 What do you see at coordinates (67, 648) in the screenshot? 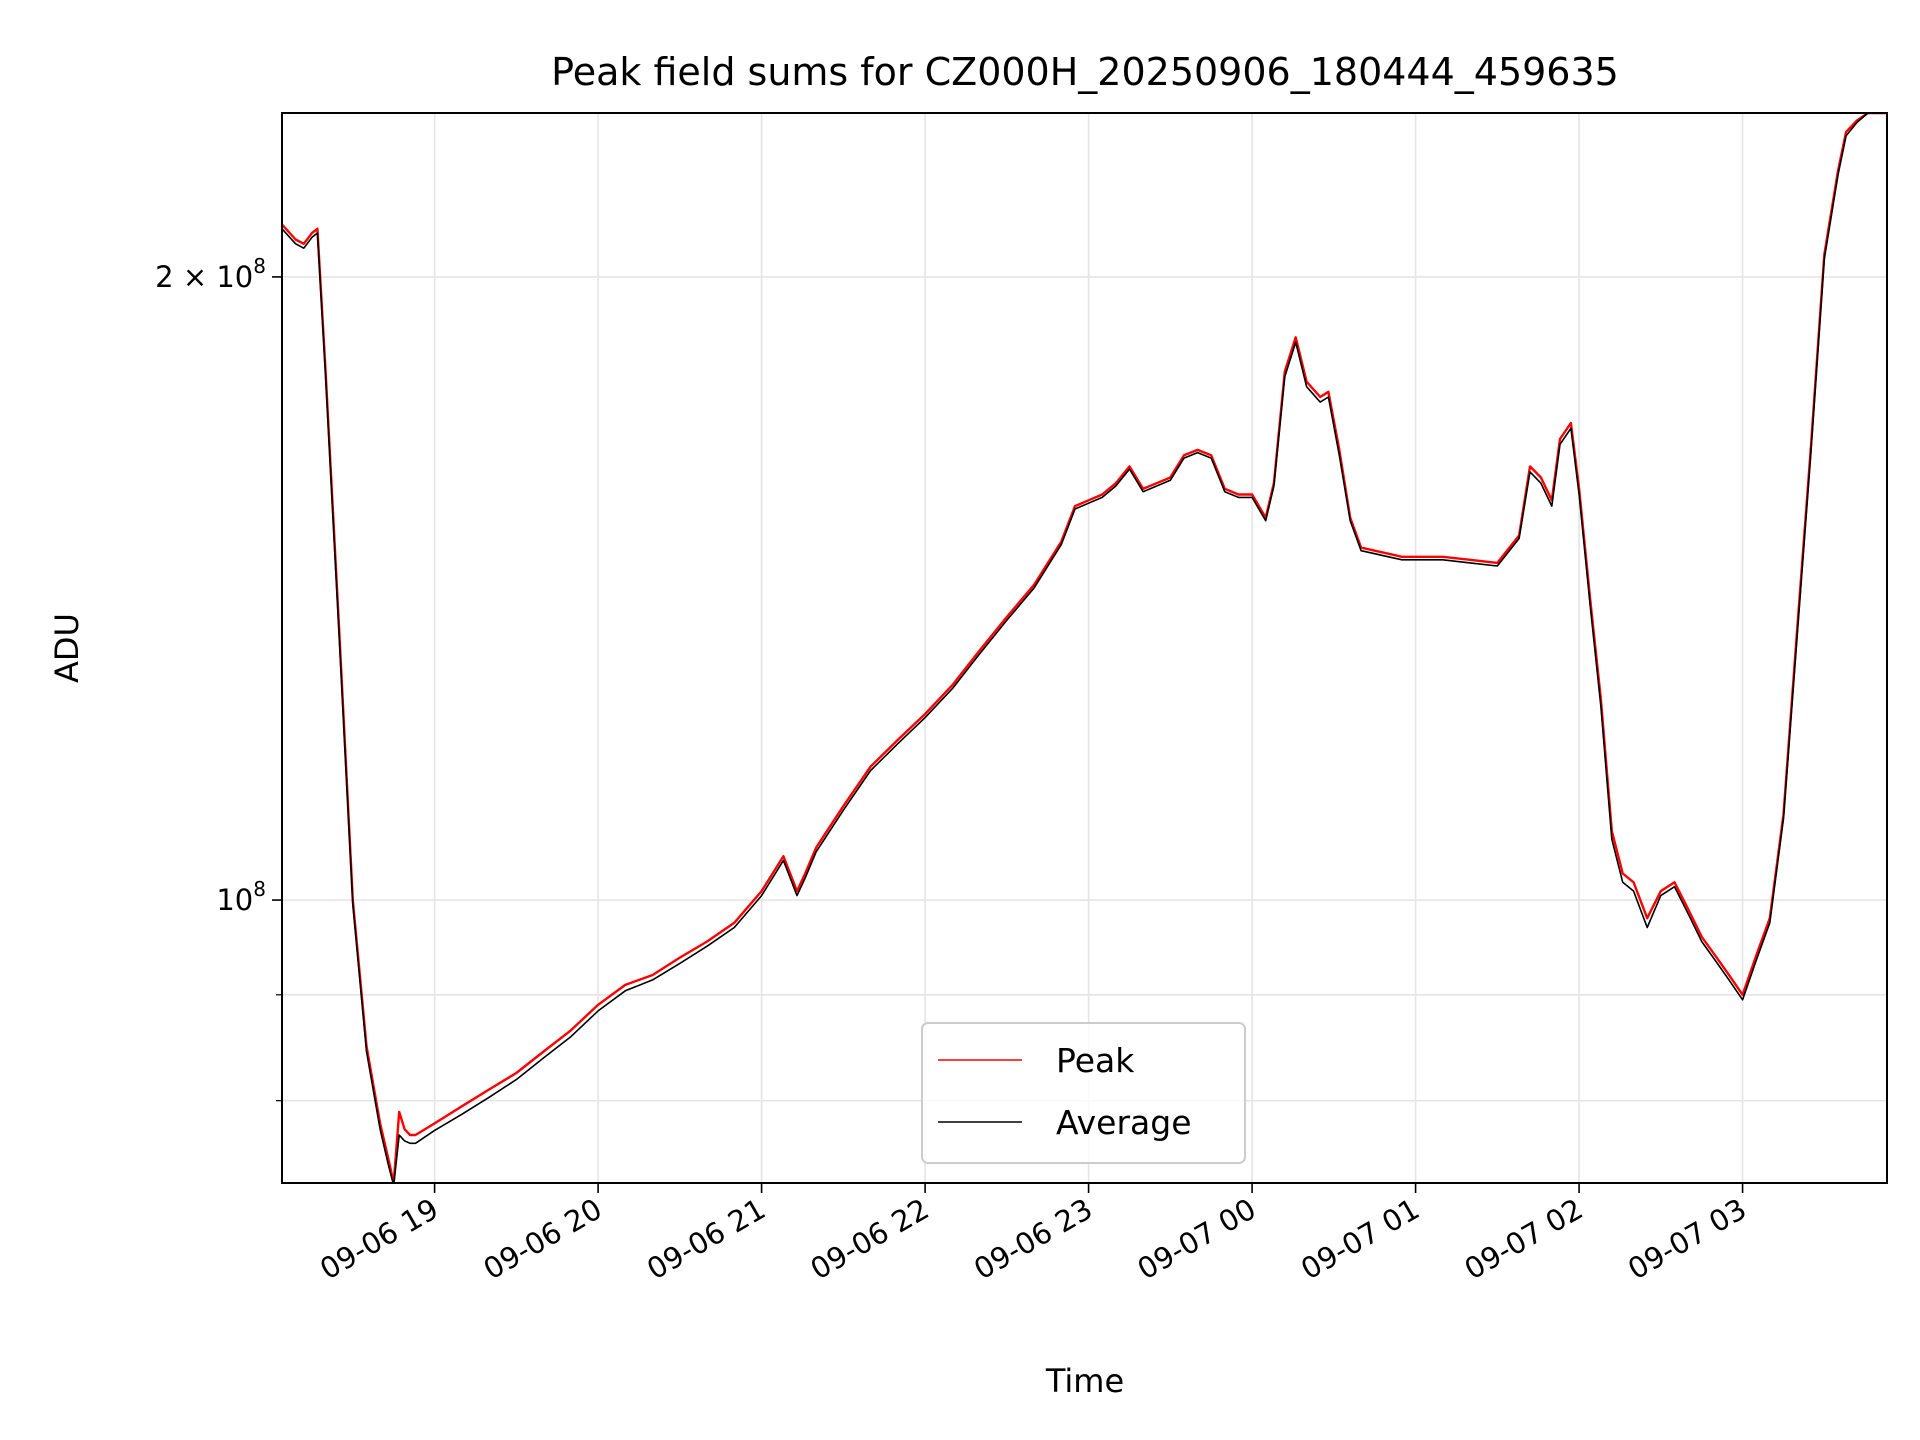
I see `y-axis-title: ADU` at bounding box center [67, 648].